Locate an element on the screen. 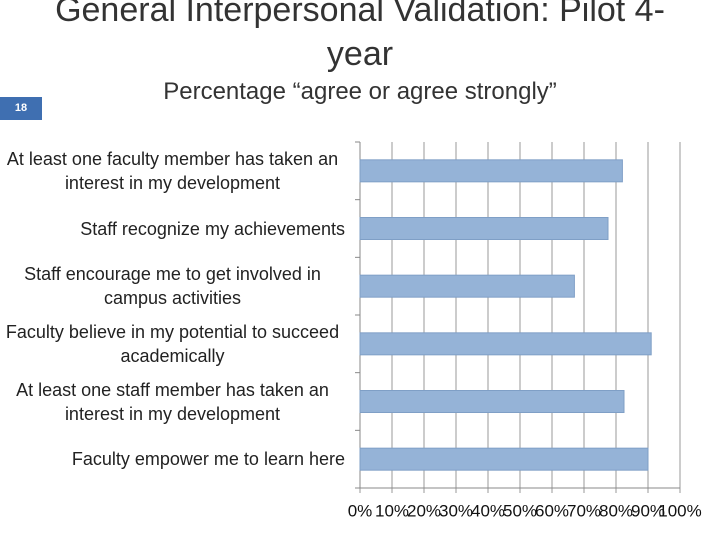  x-tick-label: 30% is located at coordinates (456, 510).